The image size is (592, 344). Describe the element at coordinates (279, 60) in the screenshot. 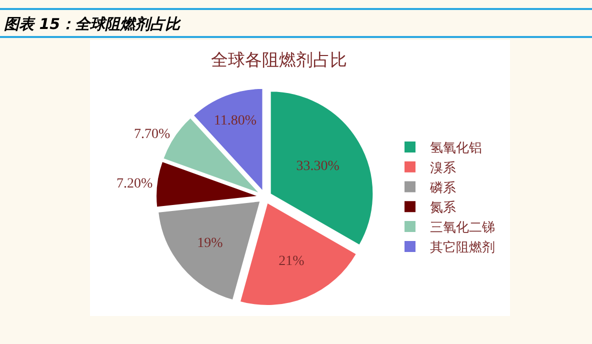

I see `chart-subtitle: 全球各阻燃剂占比` at that location.